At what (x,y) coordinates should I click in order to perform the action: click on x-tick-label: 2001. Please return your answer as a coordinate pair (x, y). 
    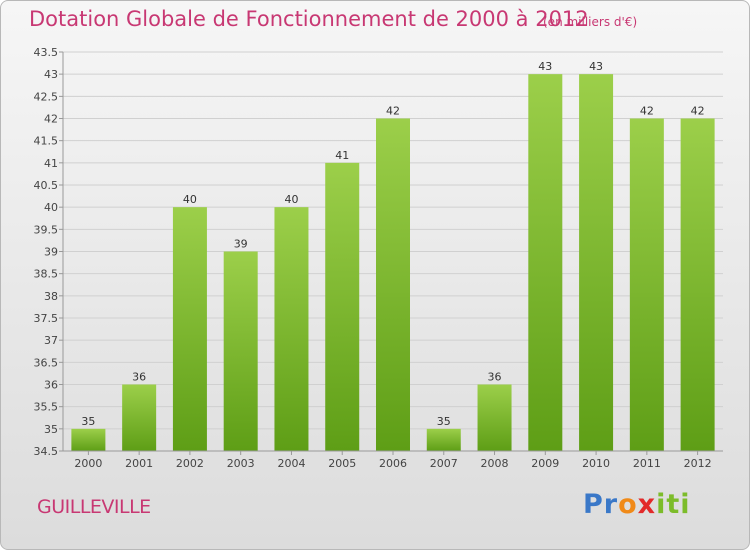
    Looking at the image, I should click on (139, 463).